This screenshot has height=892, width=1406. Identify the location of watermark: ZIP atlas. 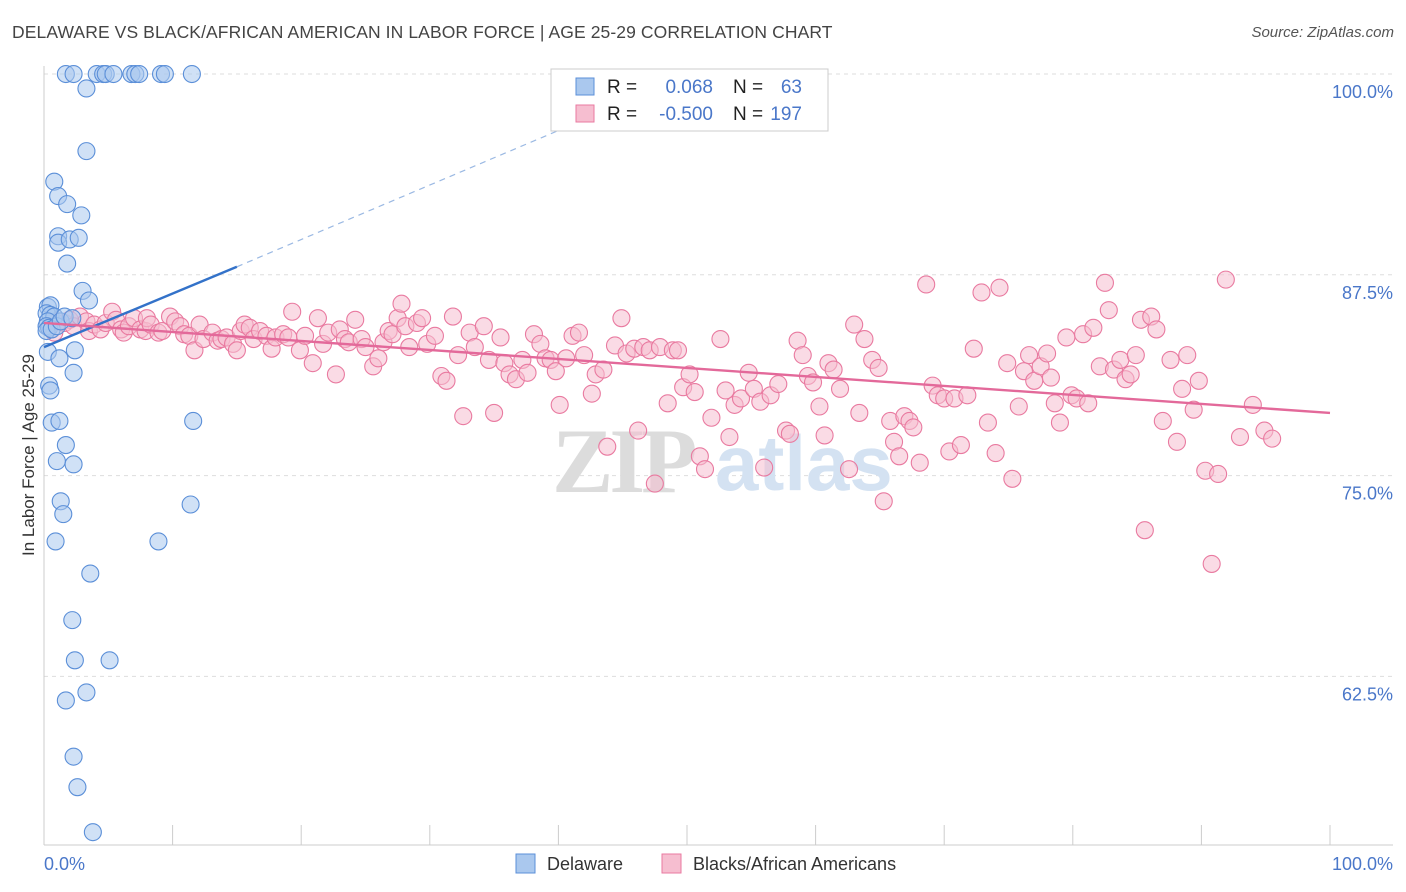
(722, 461).